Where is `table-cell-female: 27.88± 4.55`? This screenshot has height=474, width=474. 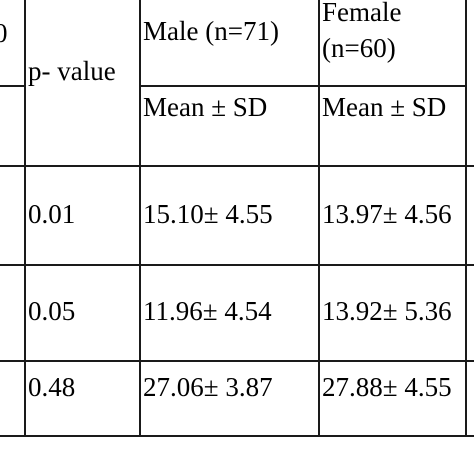
table-cell-female: 27.88± 4.55 is located at coordinates (387, 387).